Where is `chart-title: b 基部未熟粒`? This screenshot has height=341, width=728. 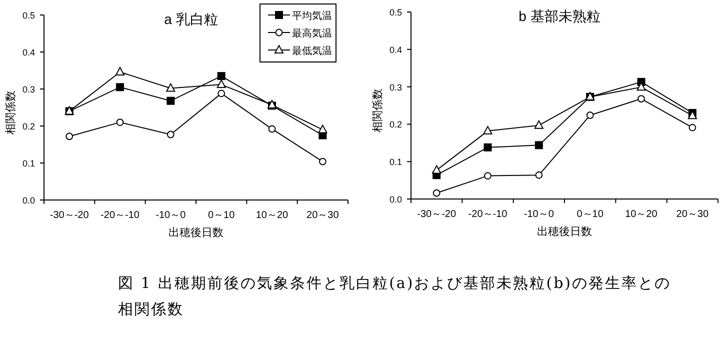
chart-title: b 基部未熟粒 is located at coordinates (559, 16).